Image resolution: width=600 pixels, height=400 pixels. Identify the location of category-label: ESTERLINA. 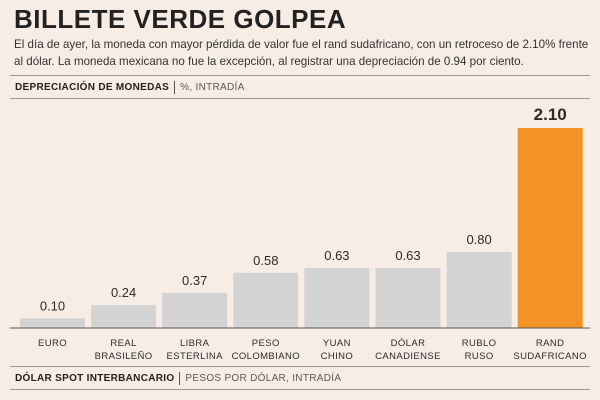
(194, 356).